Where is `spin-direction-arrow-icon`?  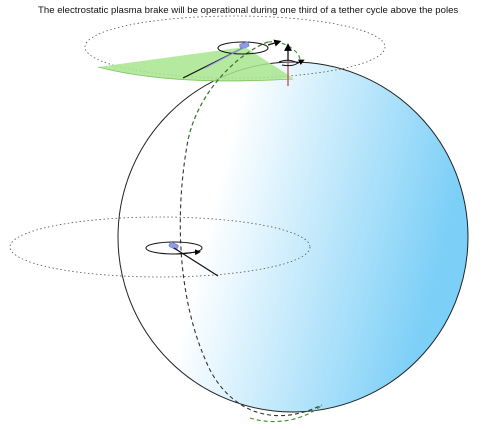 spin-direction-arrow-icon is located at coordinates (274, 43).